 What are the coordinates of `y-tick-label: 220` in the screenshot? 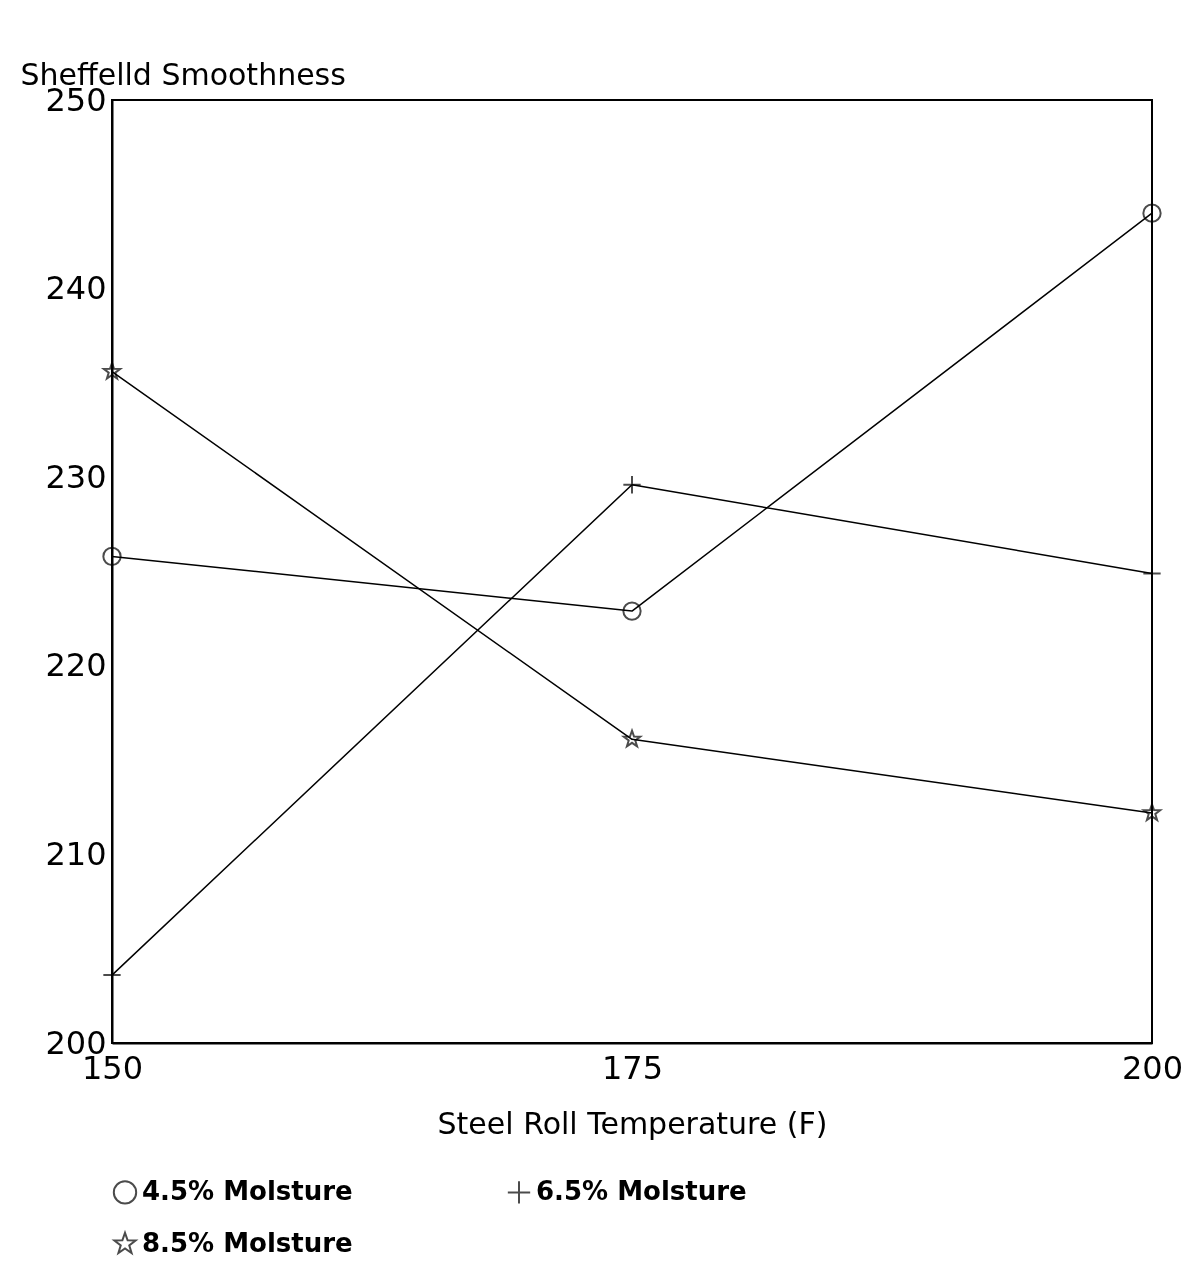 It's located at (76, 665).